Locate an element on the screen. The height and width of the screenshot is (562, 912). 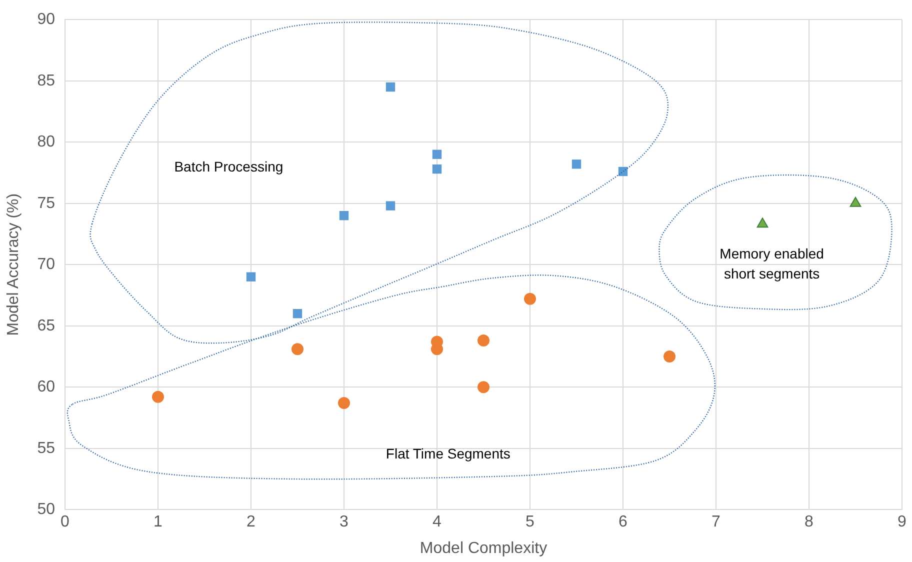
x-tick-label: 0 is located at coordinates (65, 522).